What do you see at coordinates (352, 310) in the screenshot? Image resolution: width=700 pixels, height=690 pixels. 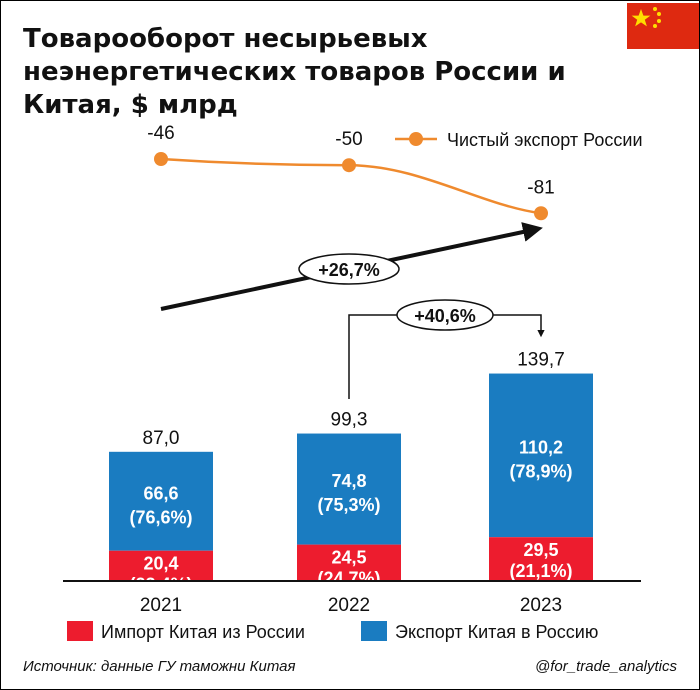 I see `annotations-layer: +26,7% +40,6%` at bounding box center [352, 310].